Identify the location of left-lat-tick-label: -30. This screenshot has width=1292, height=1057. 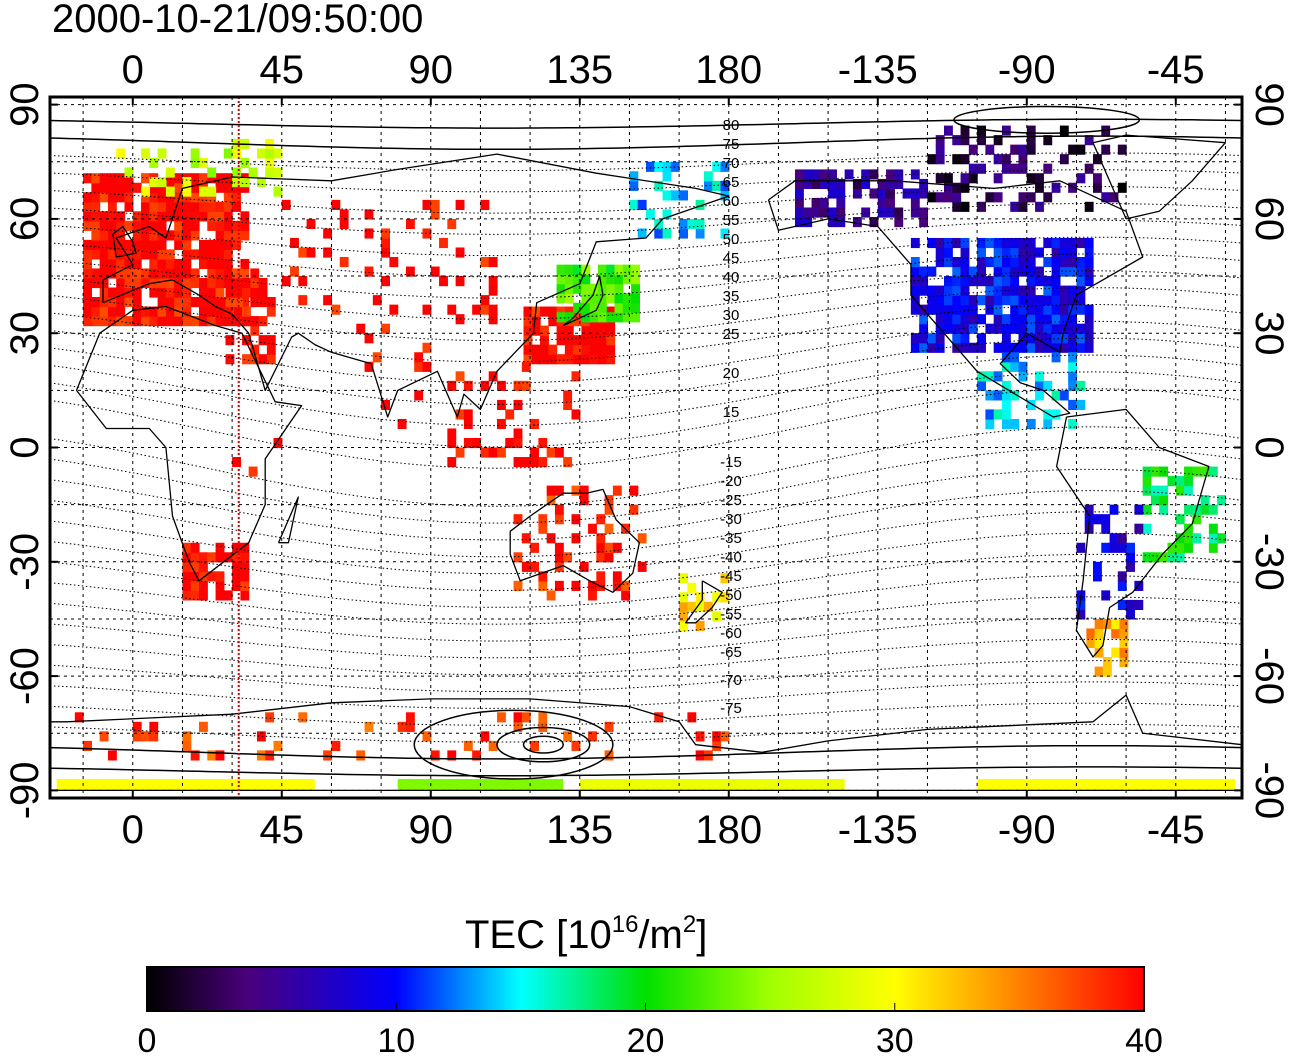
(25, 562).